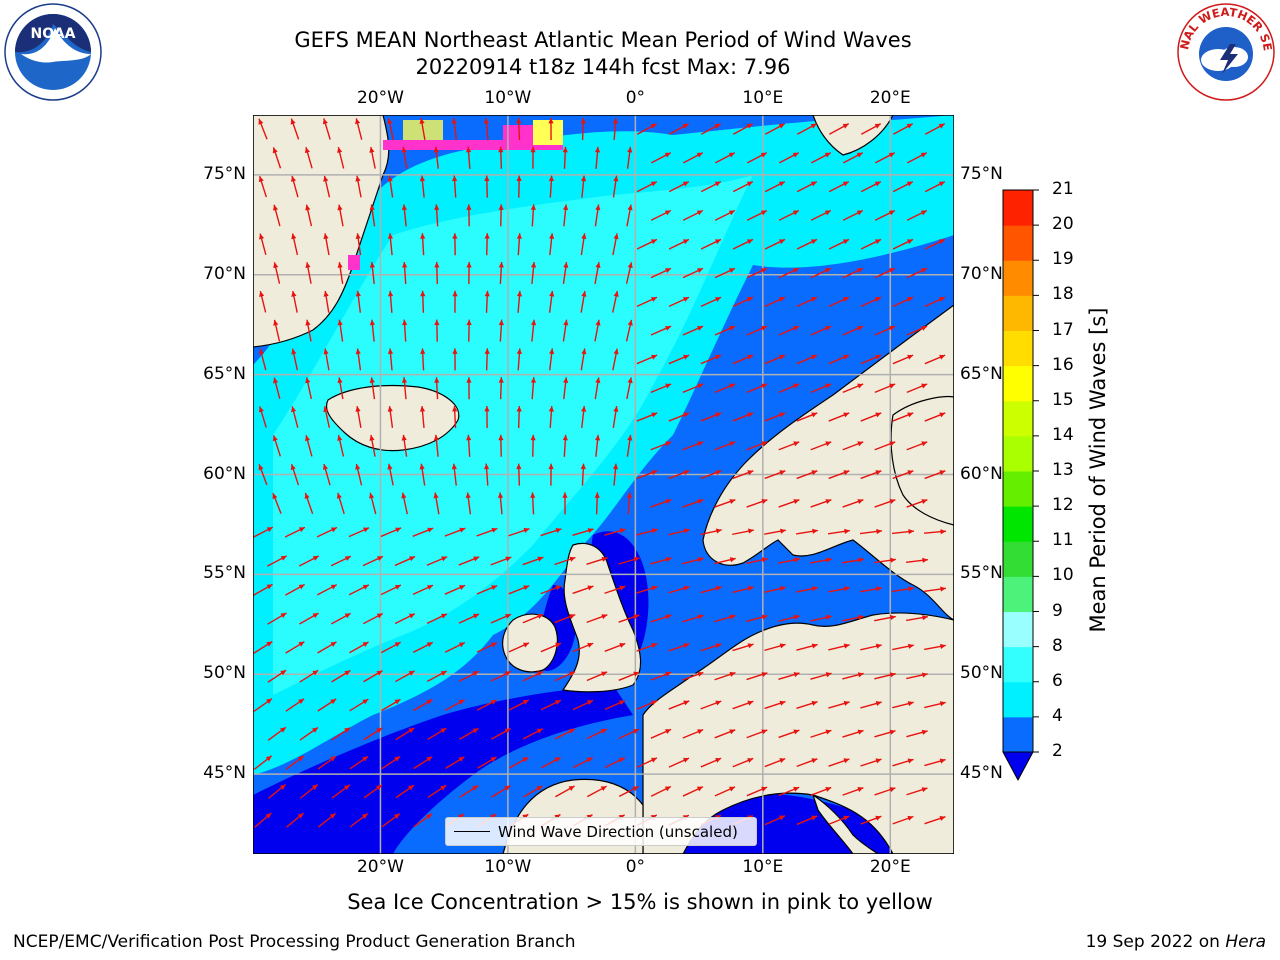  What do you see at coordinates (1018, 348) in the screenshot?
I see `colorbar-segment` at bounding box center [1018, 348].